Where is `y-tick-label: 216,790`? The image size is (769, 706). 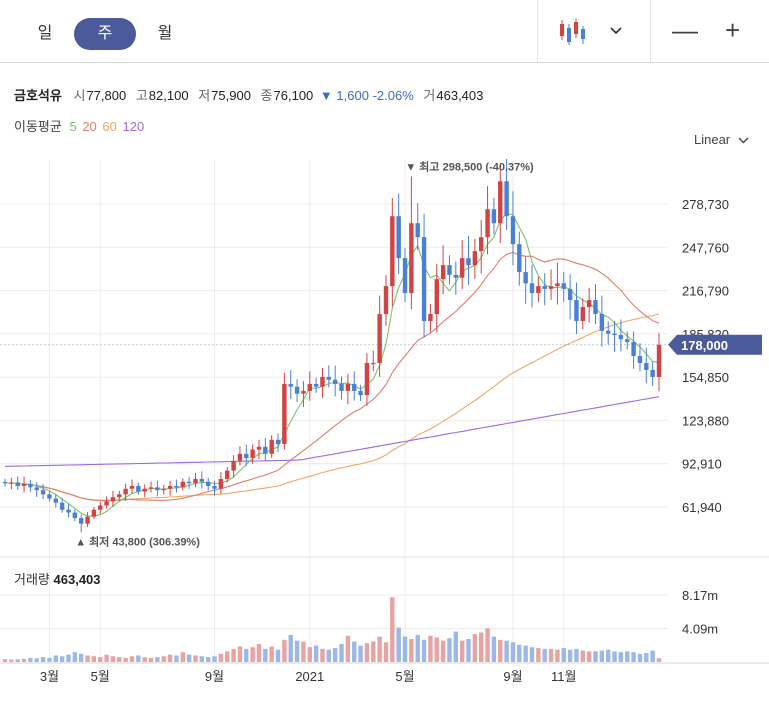
y-tick-label: 216,790 is located at coordinates (705, 291).